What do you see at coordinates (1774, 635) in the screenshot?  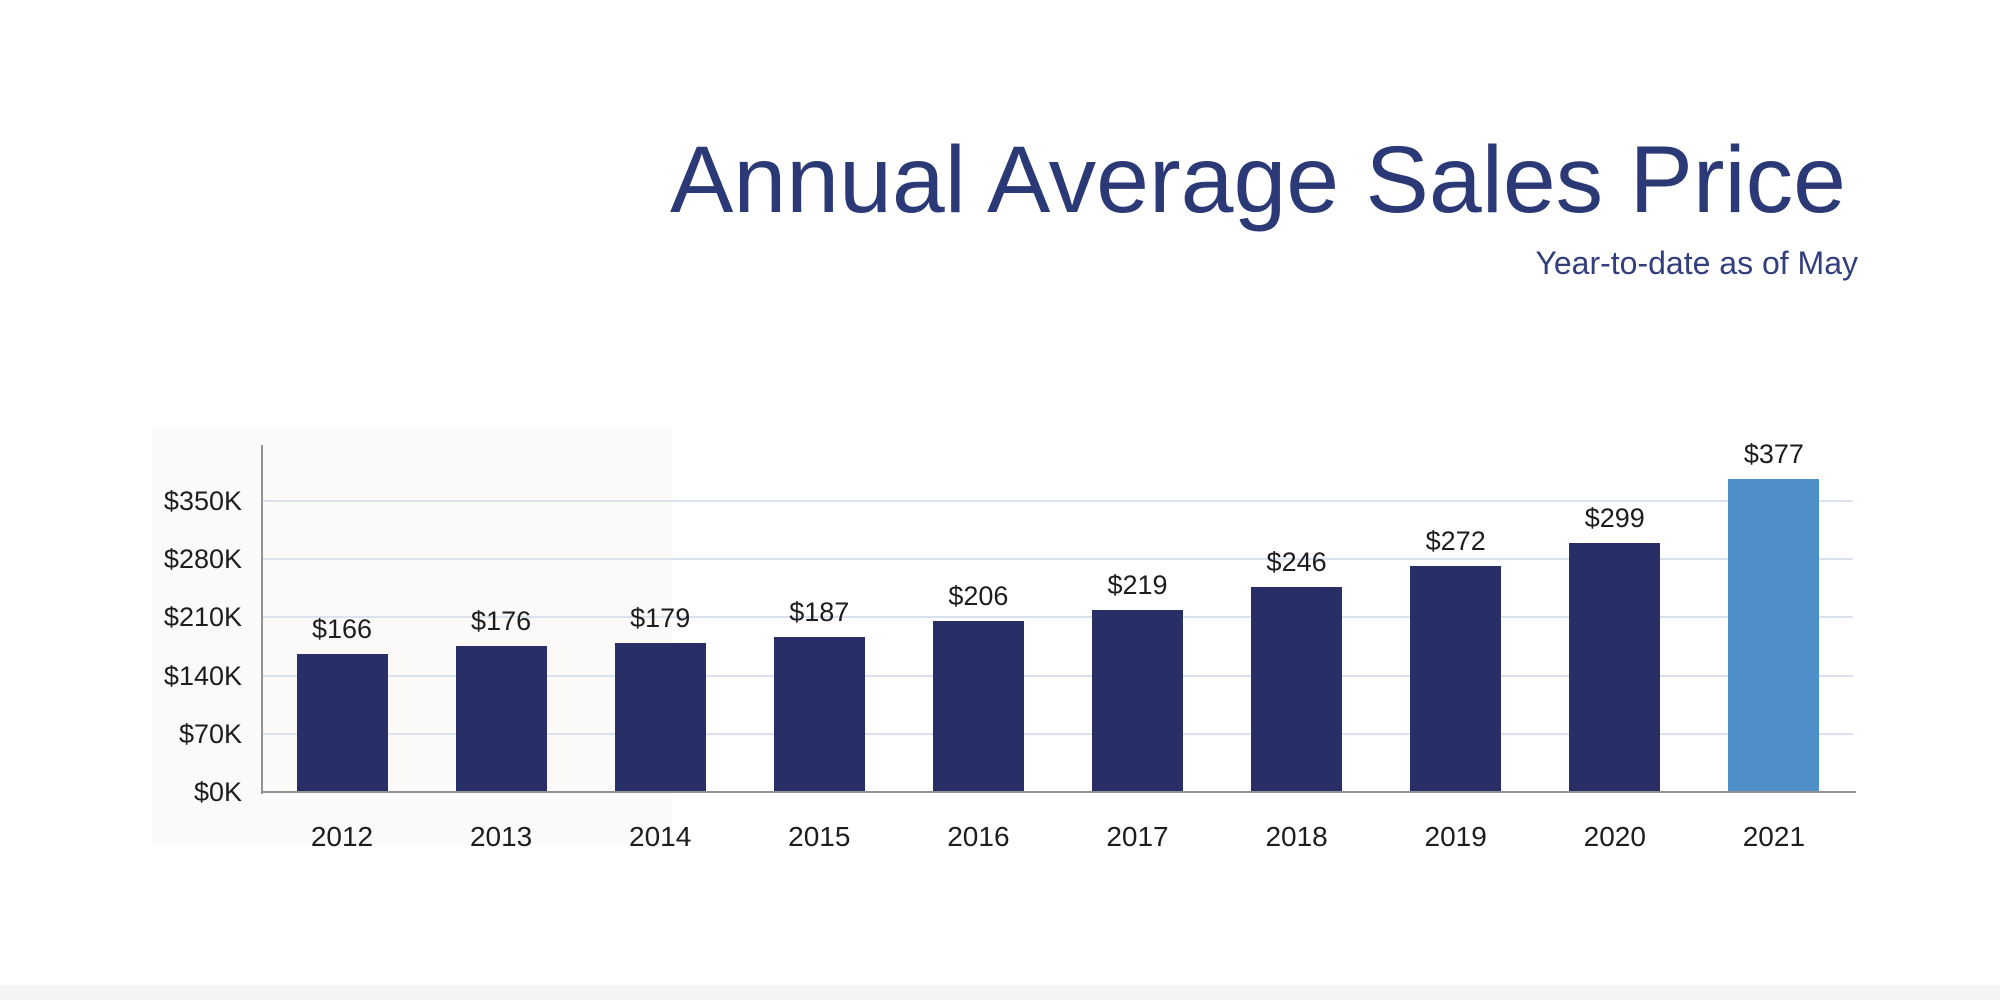 I see `bar-2021` at bounding box center [1774, 635].